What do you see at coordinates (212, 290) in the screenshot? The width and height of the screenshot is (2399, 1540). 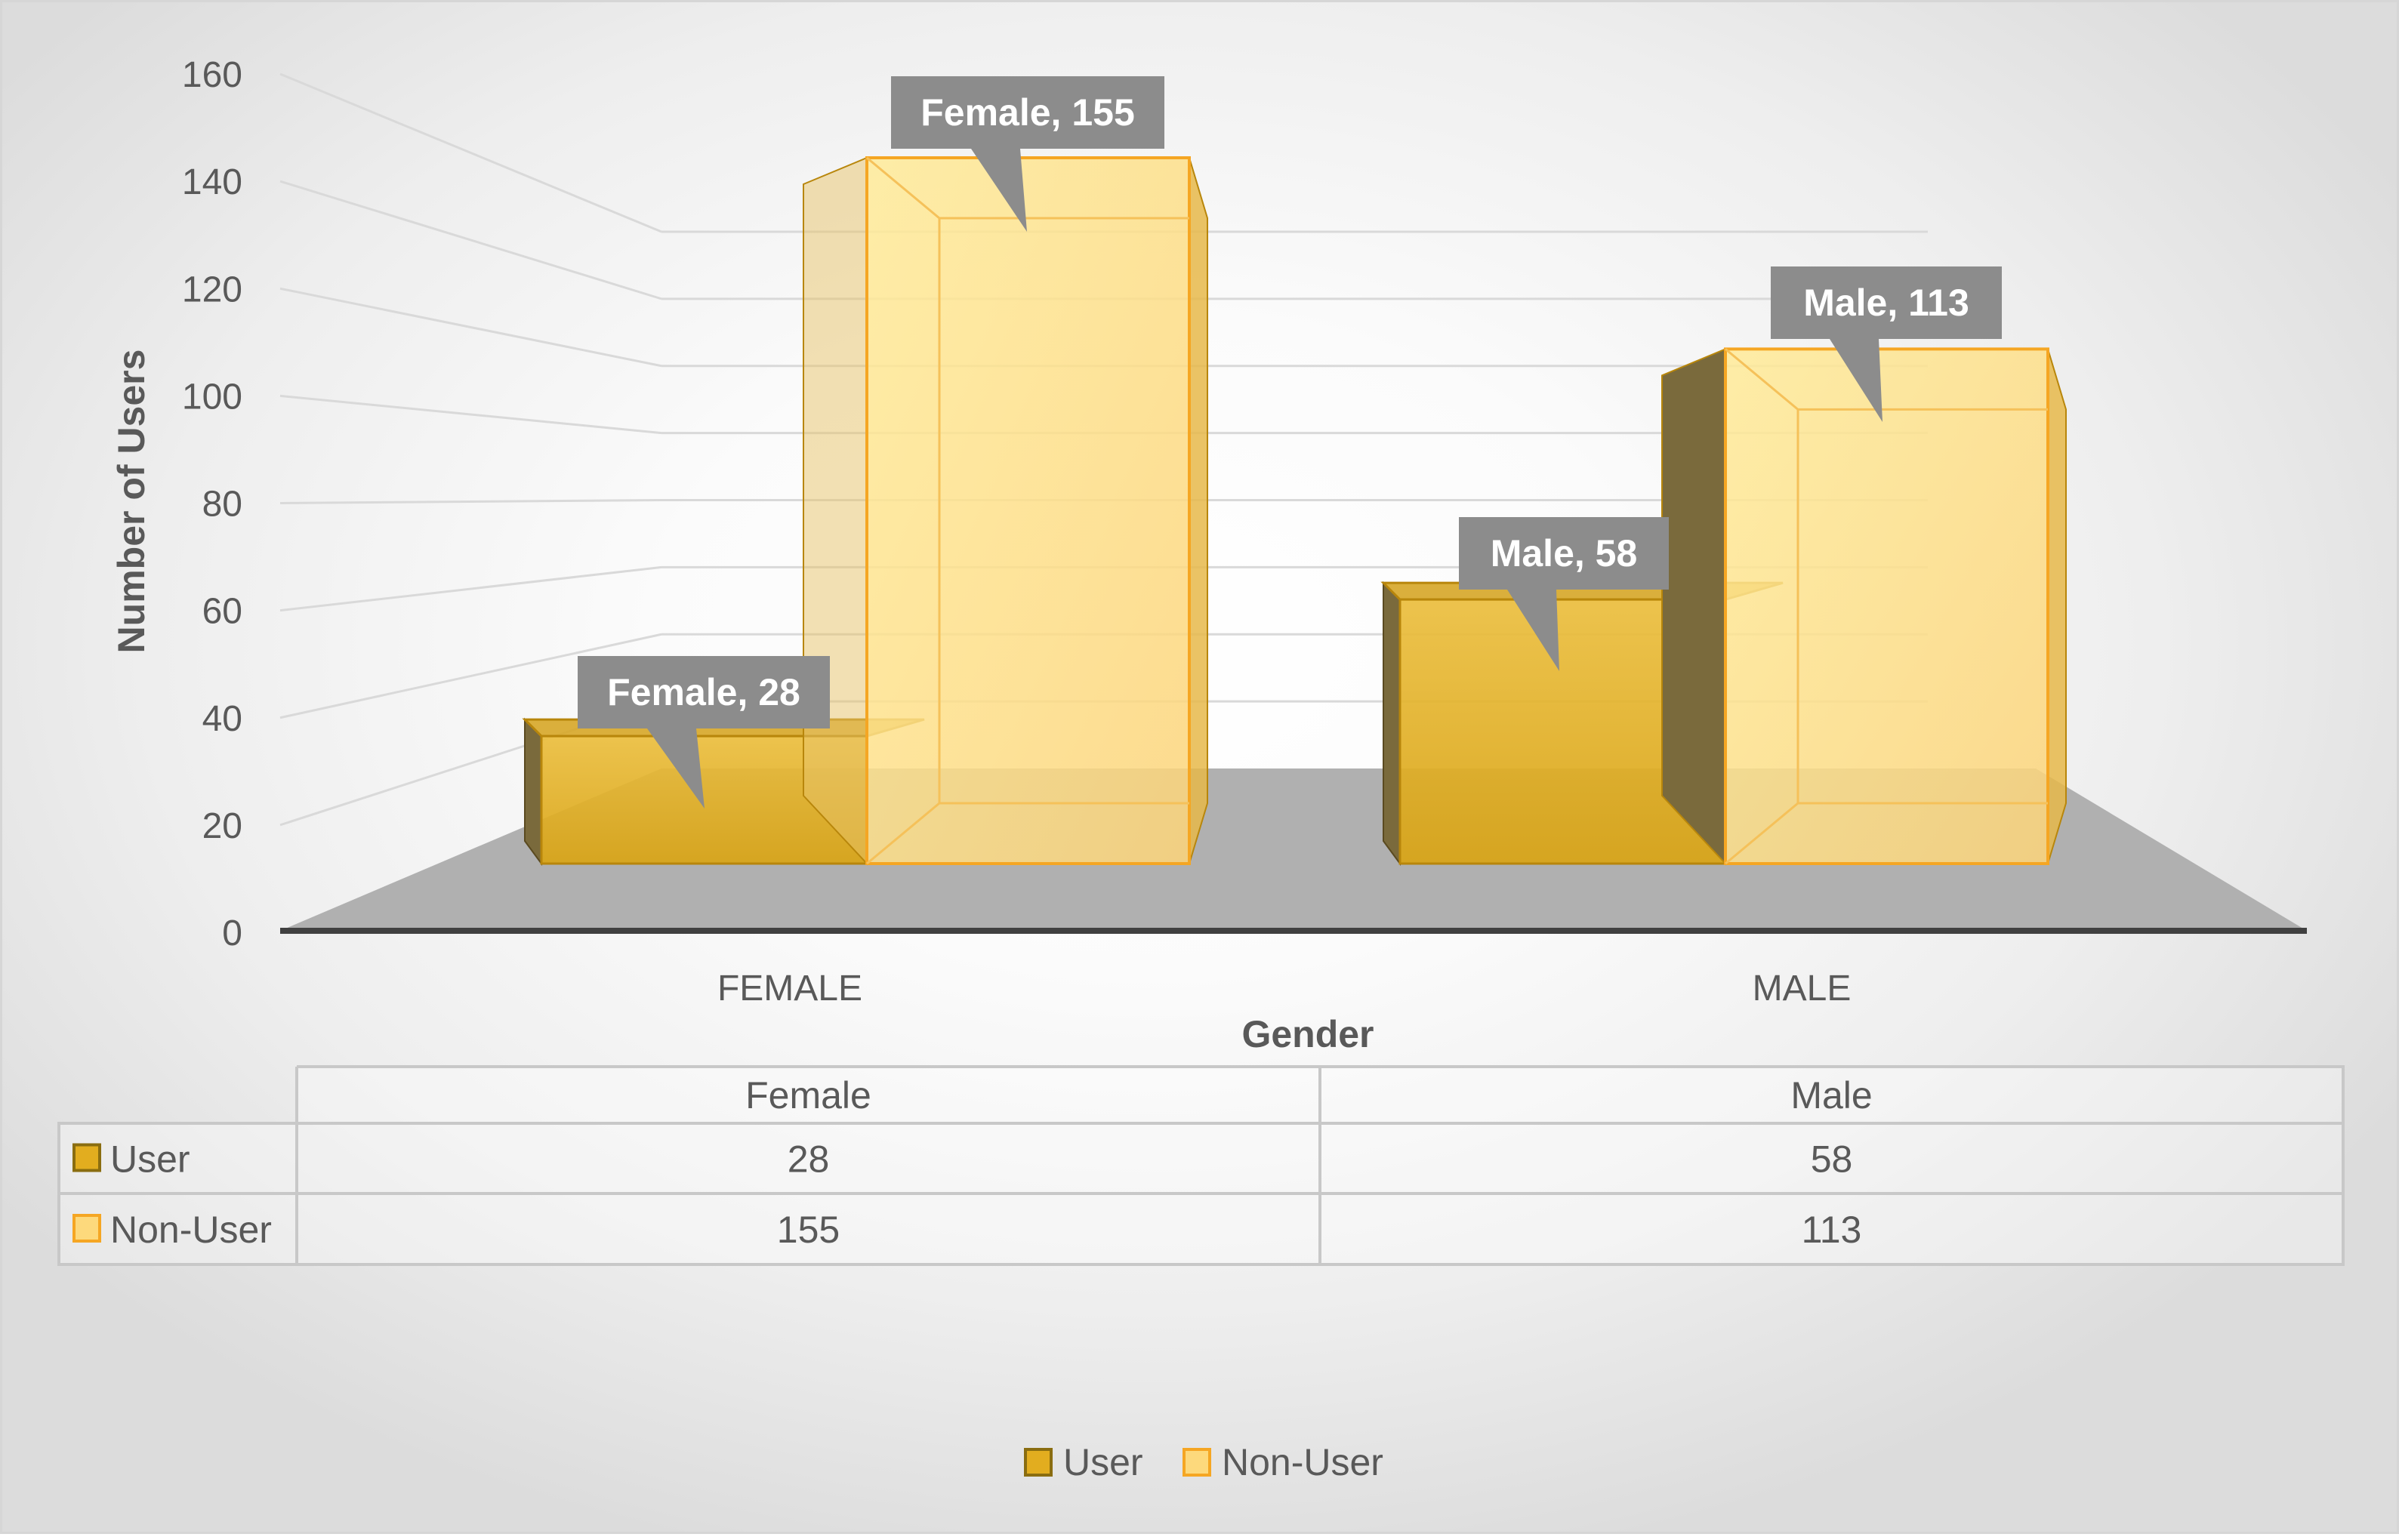 I see `y-tick-label-120: 120` at bounding box center [212, 290].